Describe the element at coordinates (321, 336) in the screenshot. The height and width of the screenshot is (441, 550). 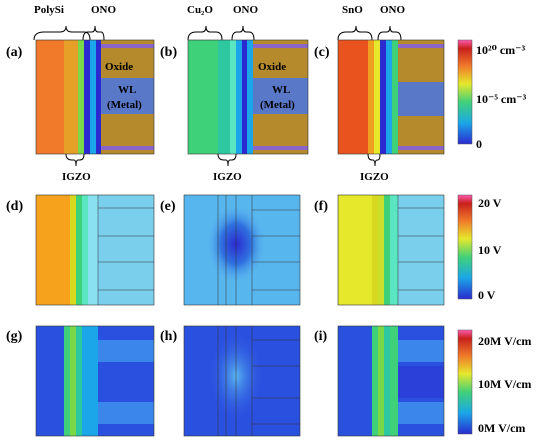
I see `panel-label: (i)` at that location.